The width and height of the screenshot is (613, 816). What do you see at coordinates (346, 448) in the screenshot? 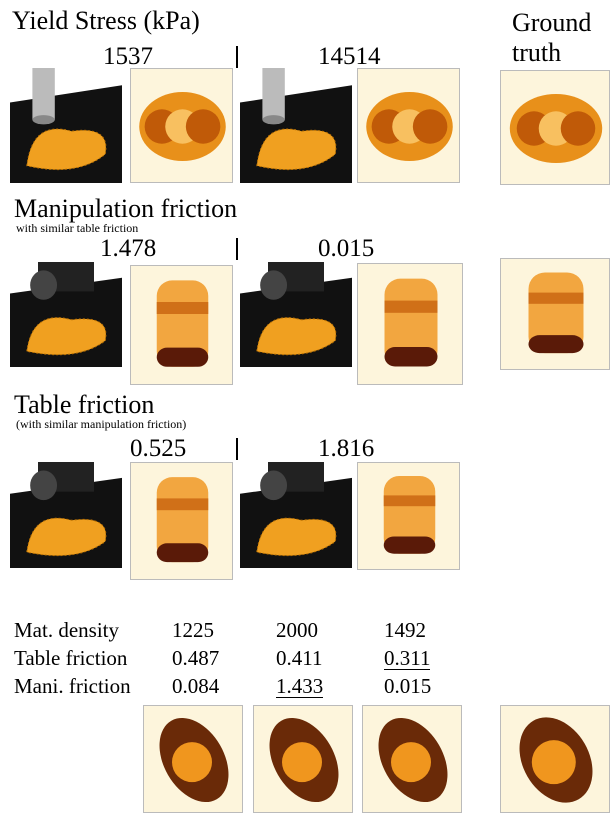
I see `param-value: 1.816` at bounding box center [346, 448].